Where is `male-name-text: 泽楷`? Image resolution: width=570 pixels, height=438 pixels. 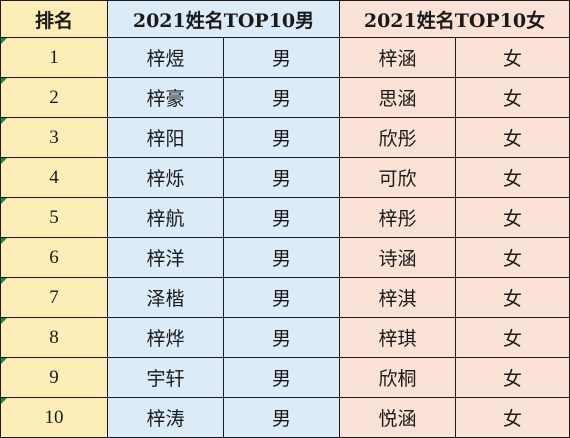
male-name-text: 泽楷 is located at coordinates (165, 299).